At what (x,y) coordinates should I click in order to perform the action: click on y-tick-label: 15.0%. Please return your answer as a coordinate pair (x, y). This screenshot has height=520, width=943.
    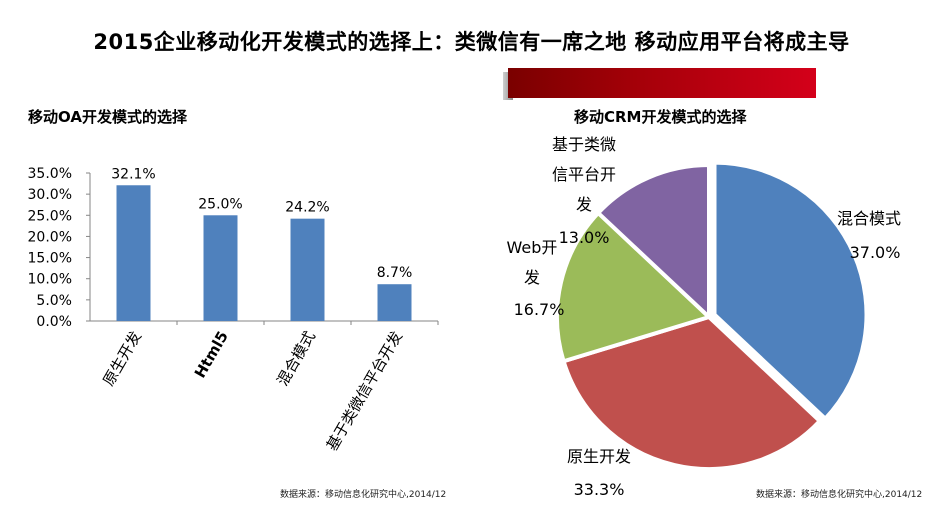
    Looking at the image, I should click on (50, 259).